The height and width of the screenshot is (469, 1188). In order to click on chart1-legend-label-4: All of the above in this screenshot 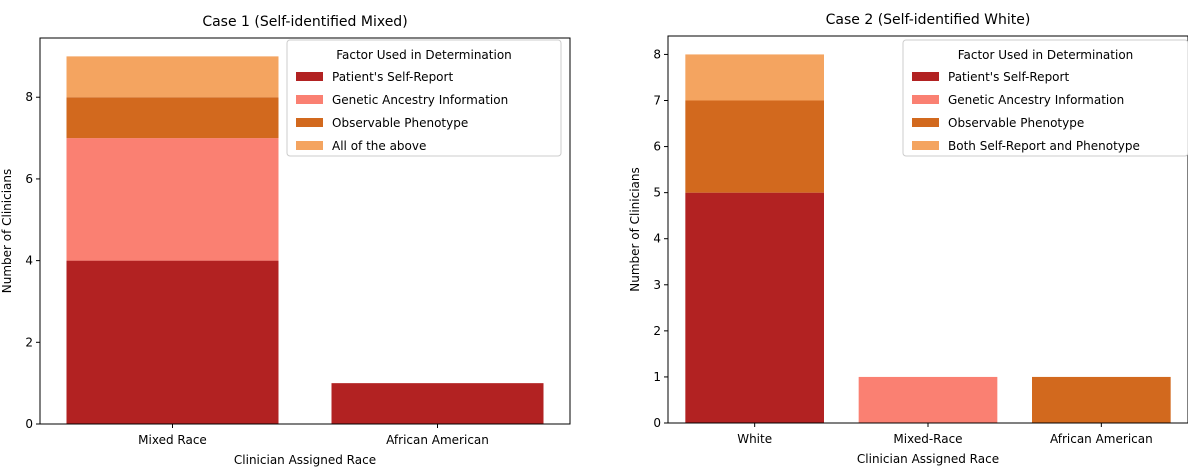, I will do `click(379, 146)`.